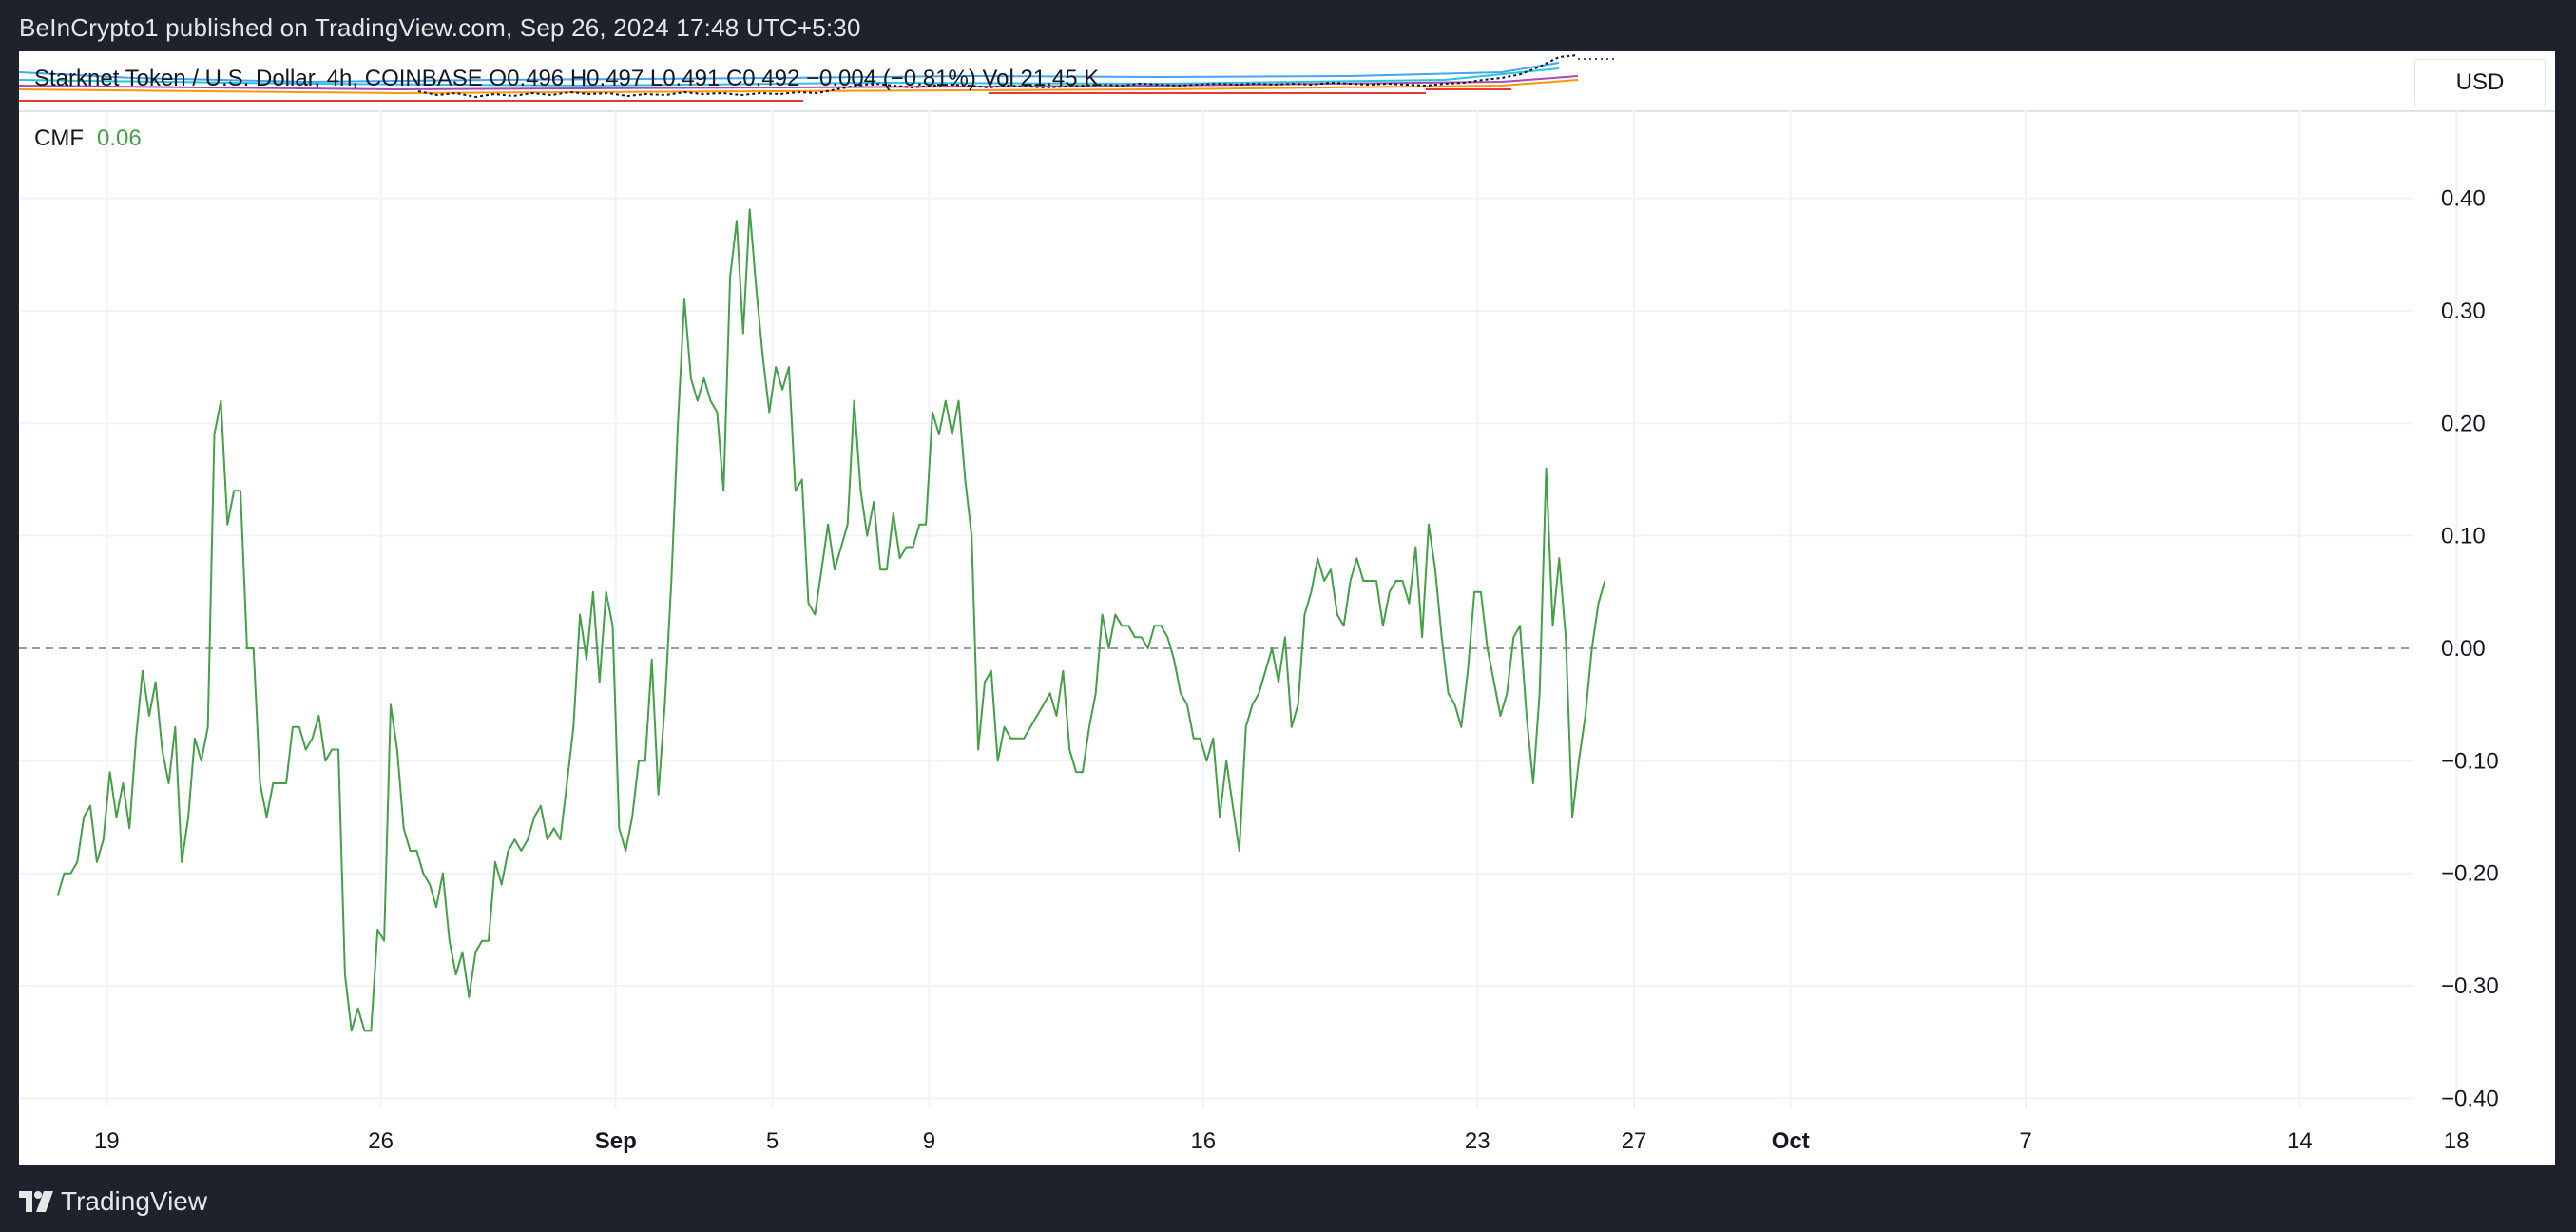  I want to click on x-tick-label: 7, so click(2025, 1141).